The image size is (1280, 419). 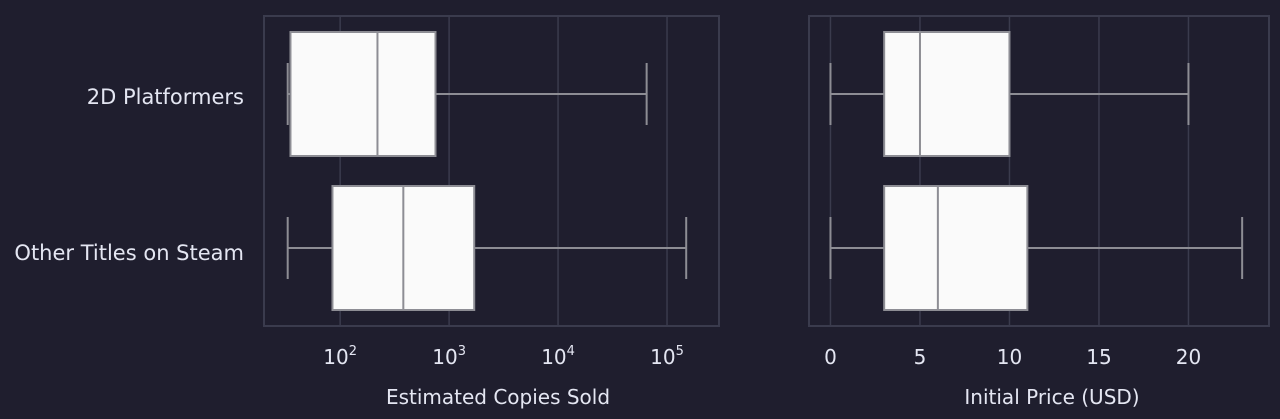 What do you see at coordinates (667, 356) in the screenshot?
I see `copies-sold-tick-label: 10⁵` at bounding box center [667, 356].